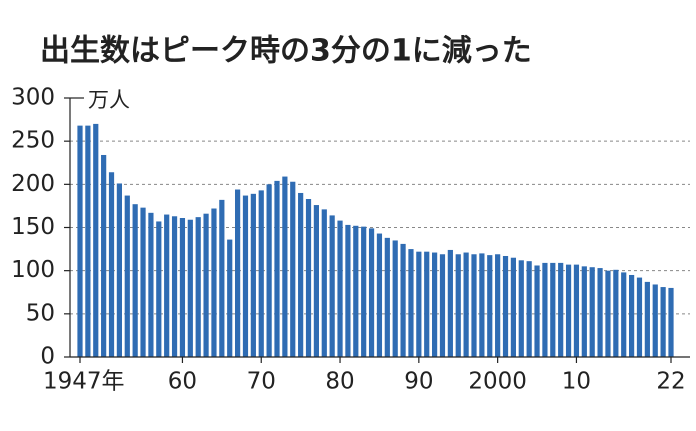 The width and height of the screenshot is (696, 431). What do you see at coordinates (40, 313) in the screenshot?
I see `y-tick-label: 50` at bounding box center [40, 313].